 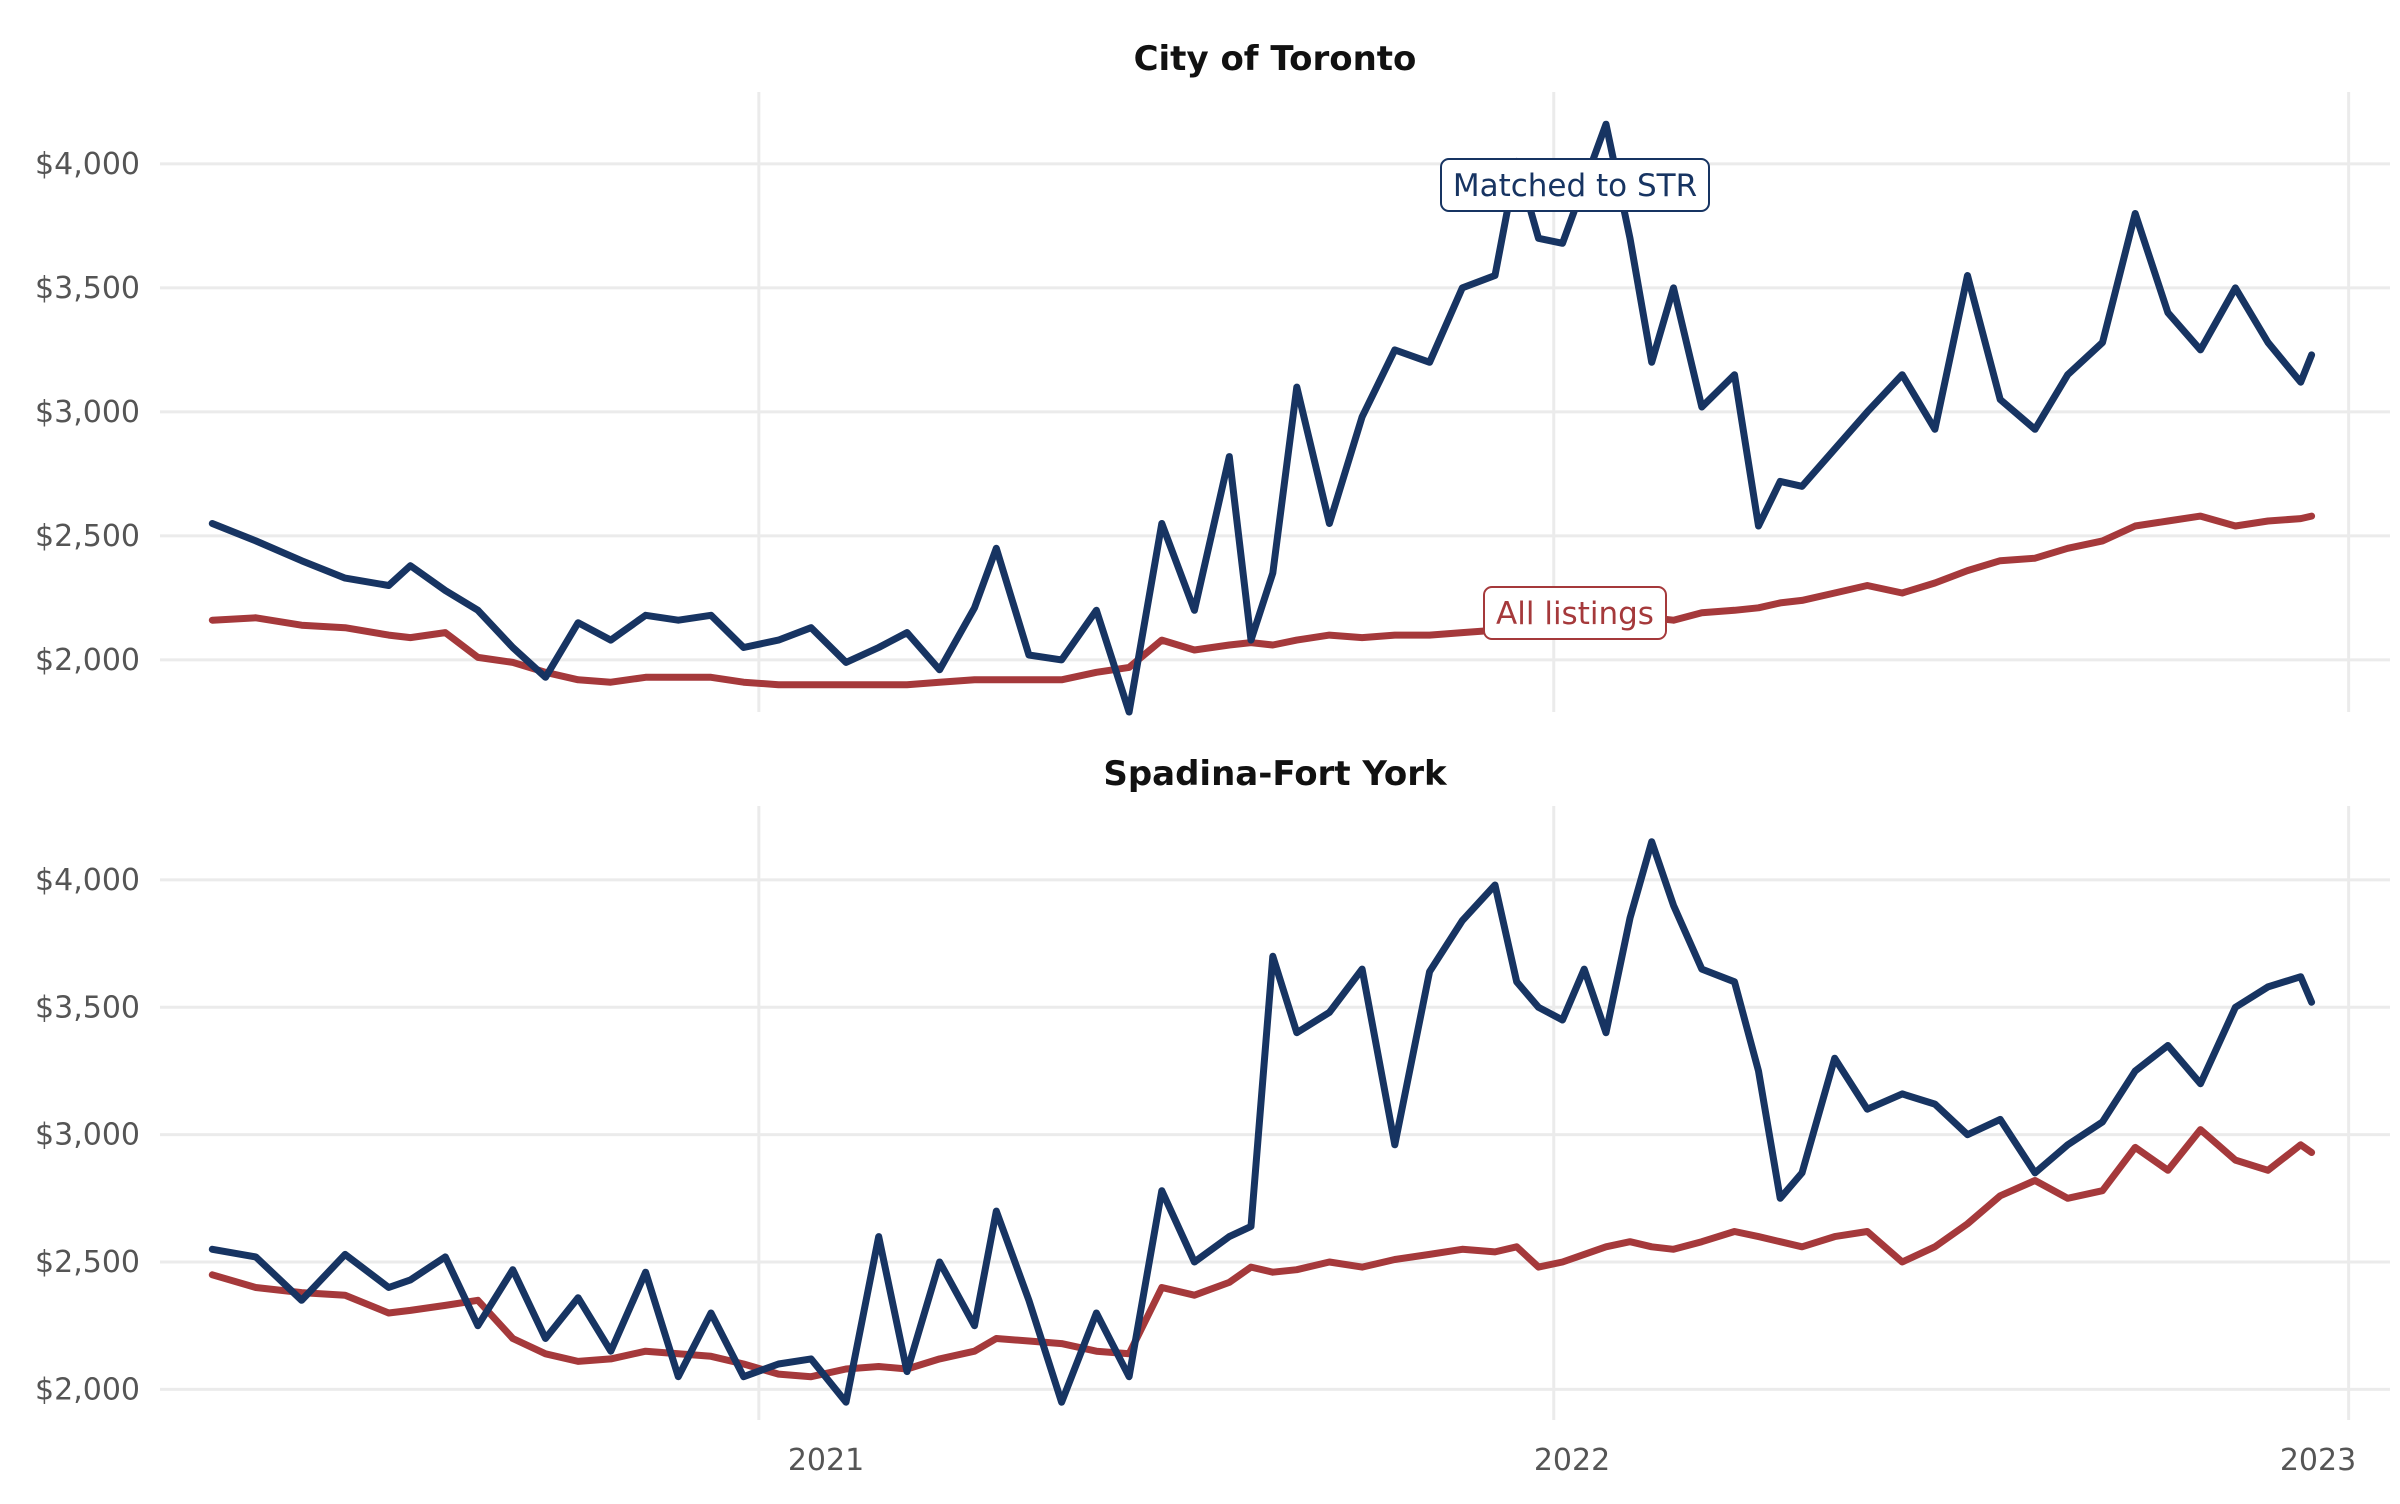 I want to click on x-axis-tick-labels: 2021 2022 2023, so click(x=1572, y=1460).